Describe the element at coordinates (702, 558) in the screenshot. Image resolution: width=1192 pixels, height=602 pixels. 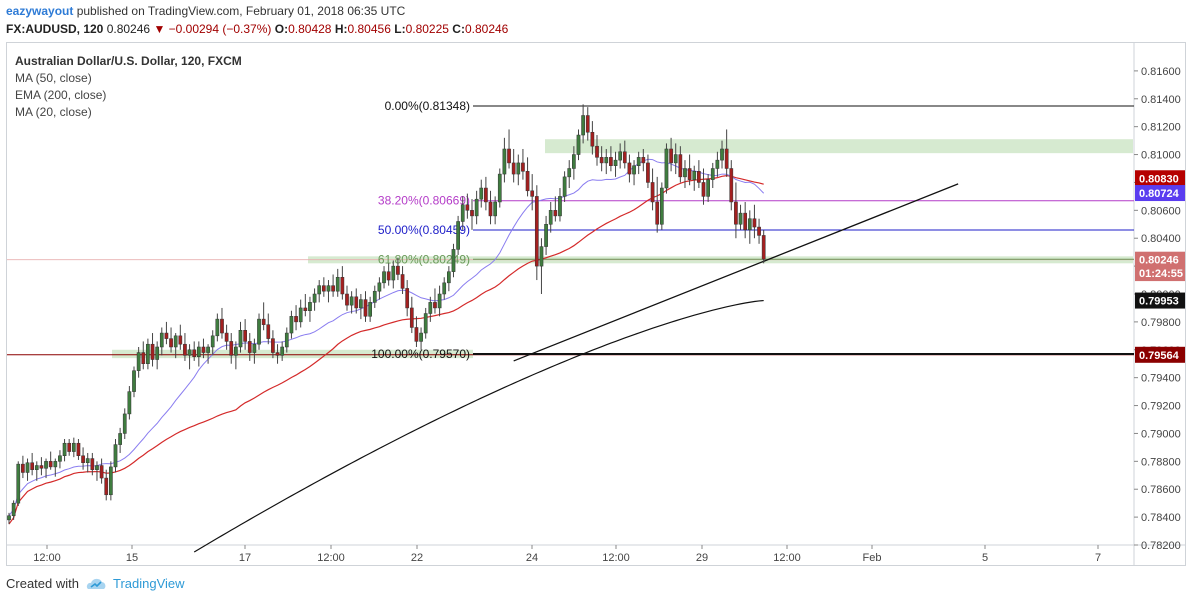
I see `x-tick-label: 29` at that location.